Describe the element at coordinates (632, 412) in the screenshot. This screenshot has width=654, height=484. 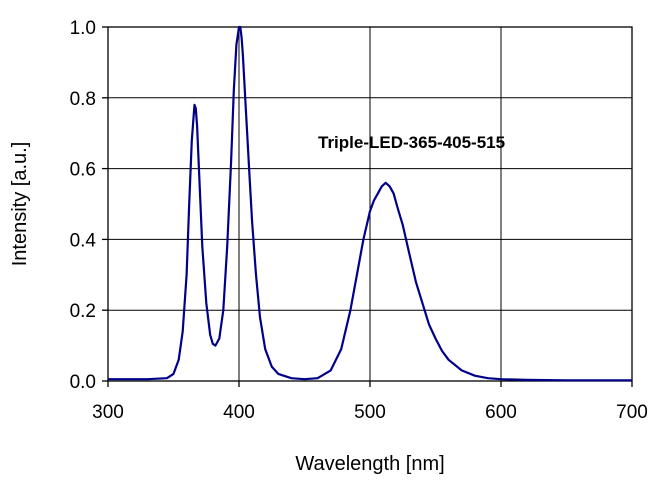
I see `x-tick-label: 700` at that location.